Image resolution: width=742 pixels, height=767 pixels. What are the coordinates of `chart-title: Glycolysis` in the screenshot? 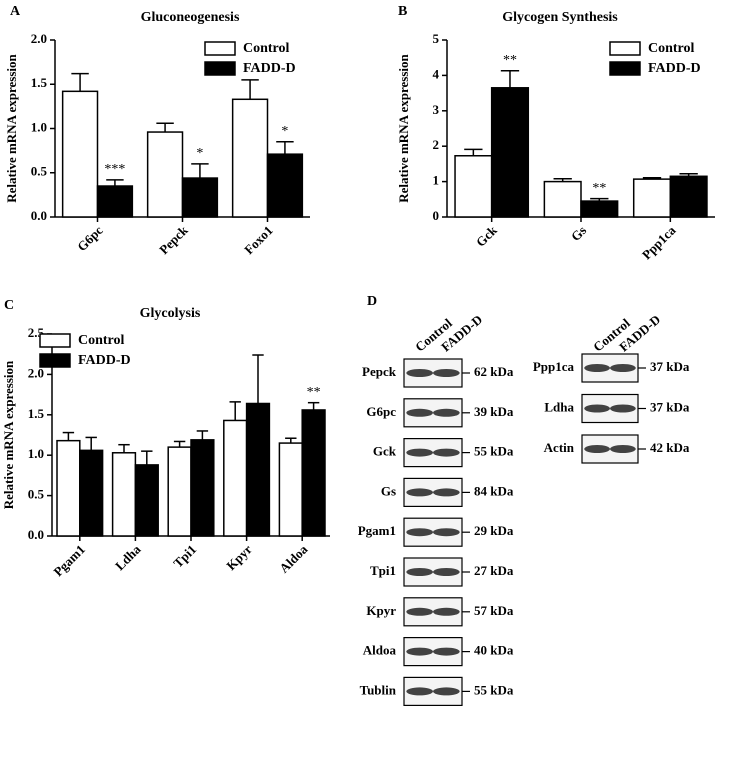 It's located at (170, 313).